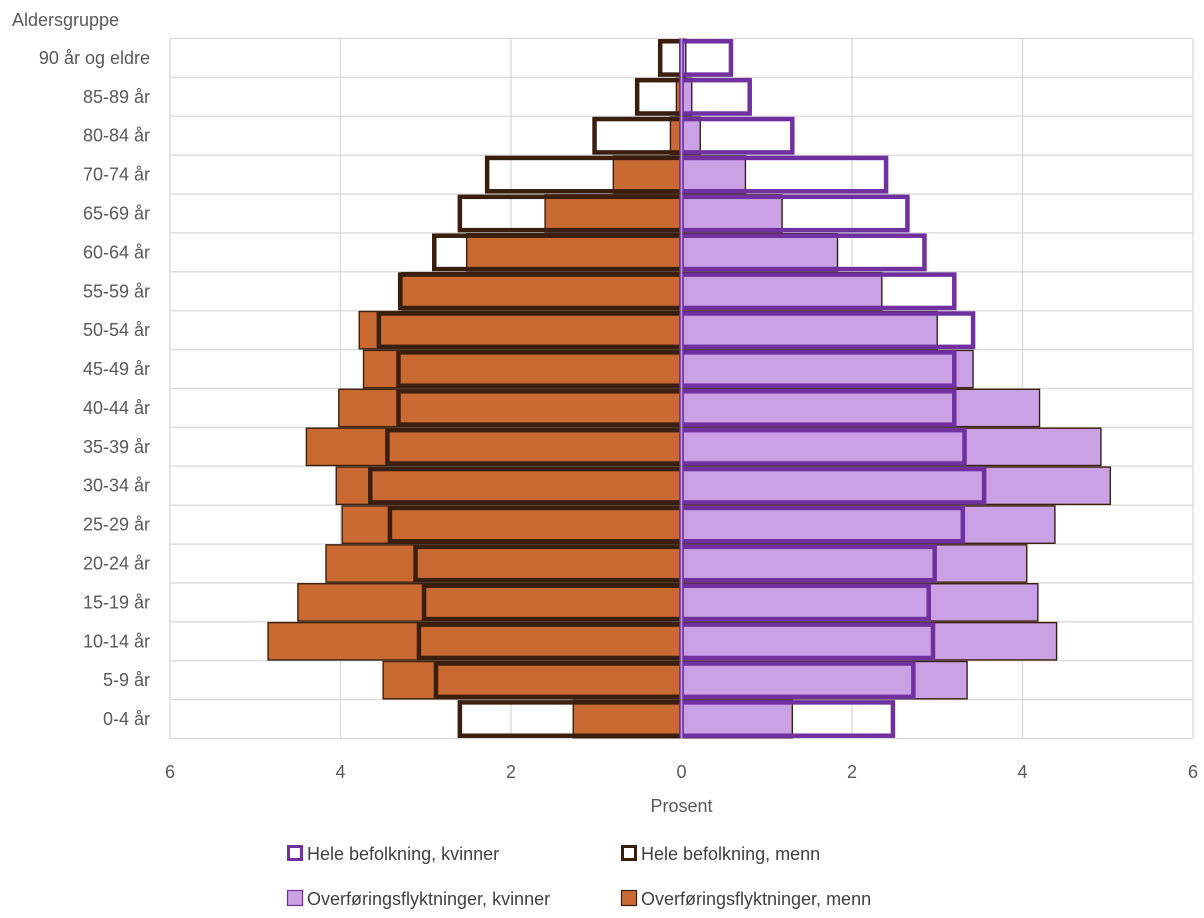 The image size is (1204, 918). What do you see at coordinates (756, 899) in the screenshot?
I see `legend-label-3: Overføringsflyktninger, menn` at bounding box center [756, 899].